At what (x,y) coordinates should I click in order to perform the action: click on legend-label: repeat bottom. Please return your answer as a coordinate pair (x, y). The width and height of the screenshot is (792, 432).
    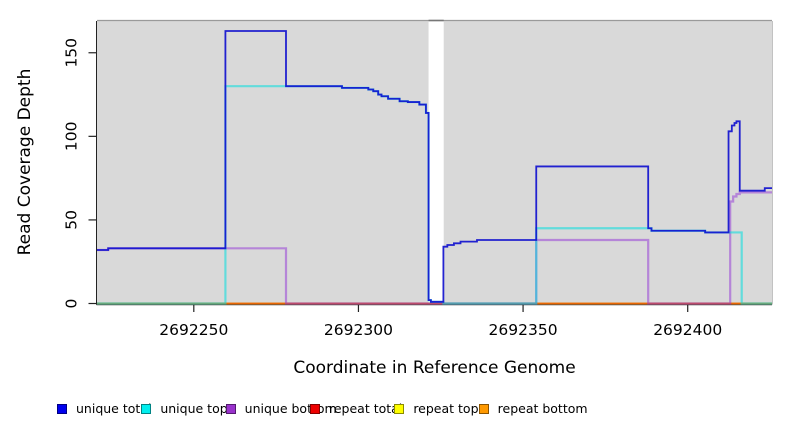
    Looking at the image, I should click on (542, 408).